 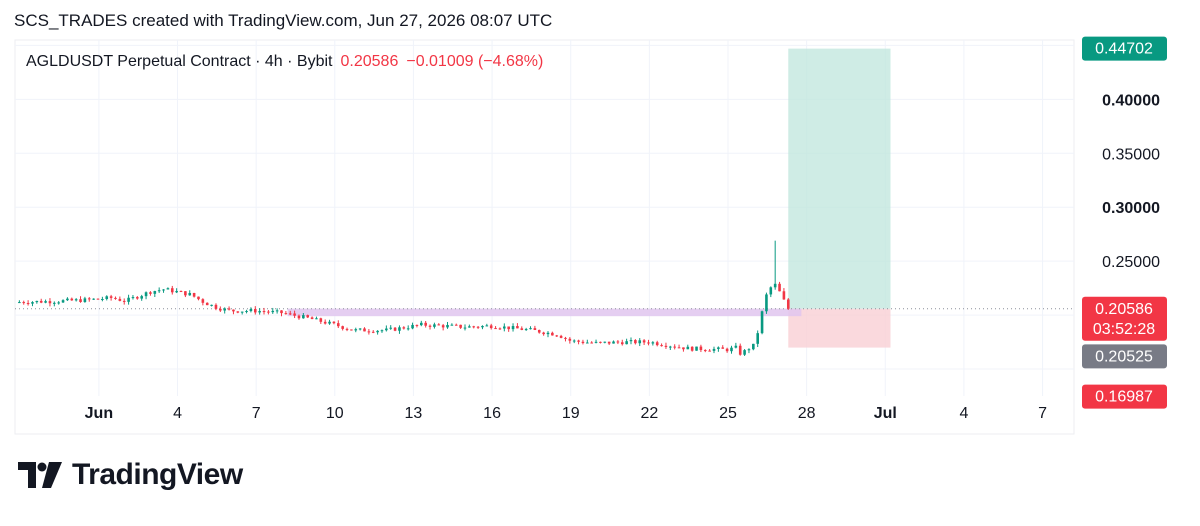 I want to click on x-axis-tick-label: 4, so click(x=963, y=413).